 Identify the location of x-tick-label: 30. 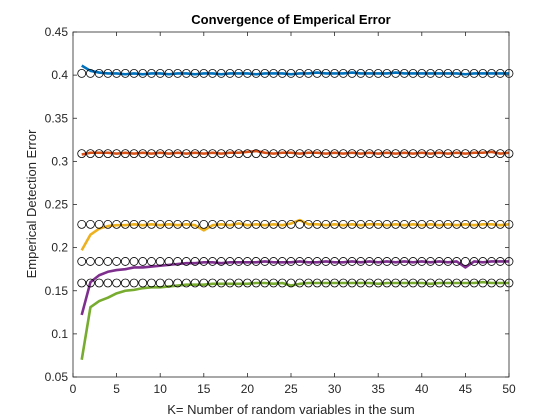
(335, 389).